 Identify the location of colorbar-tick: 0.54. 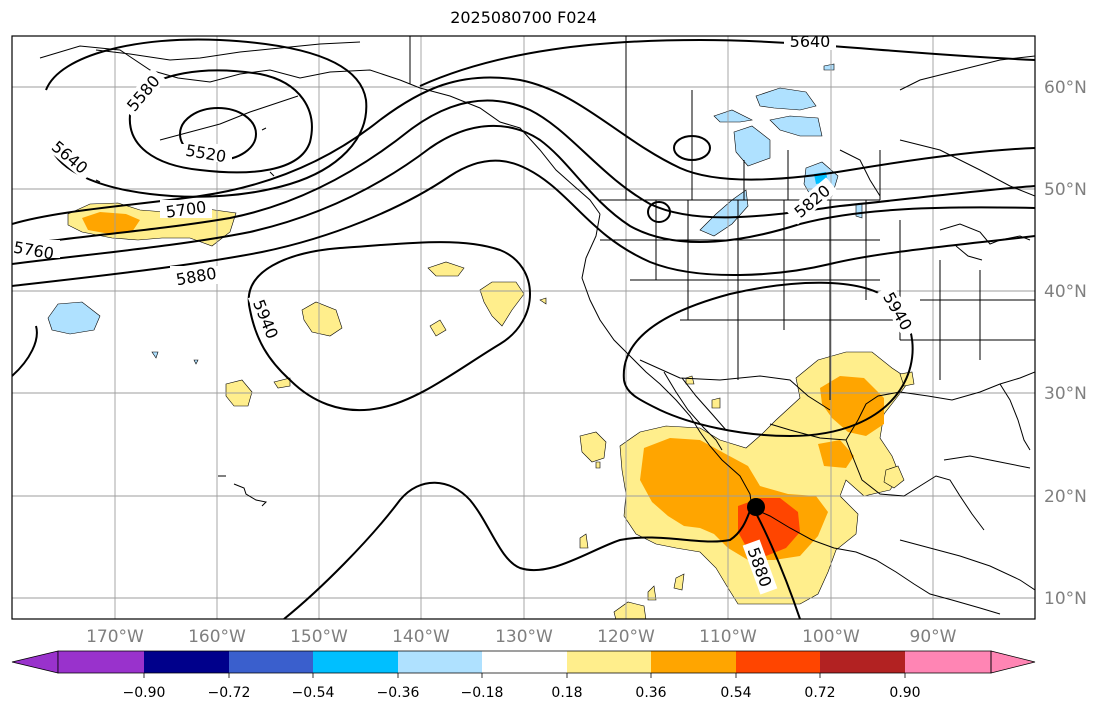
(735, 693).